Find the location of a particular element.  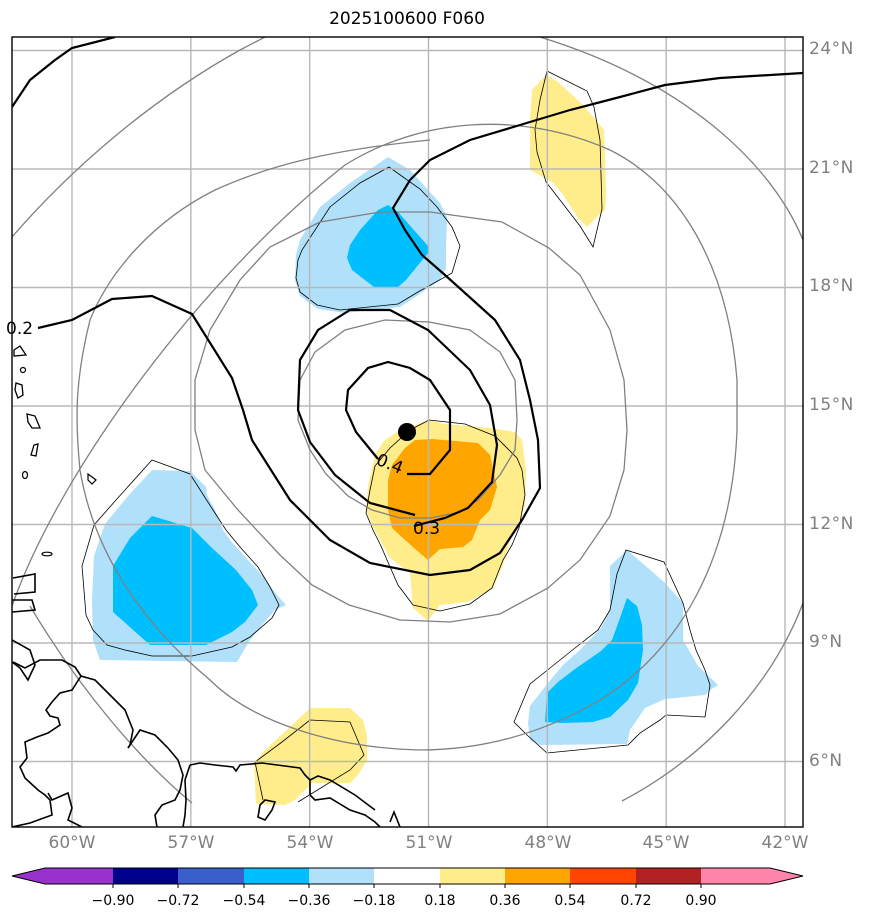

colorbar-tick-label: −0.36 is located at coordinates (309, 901).